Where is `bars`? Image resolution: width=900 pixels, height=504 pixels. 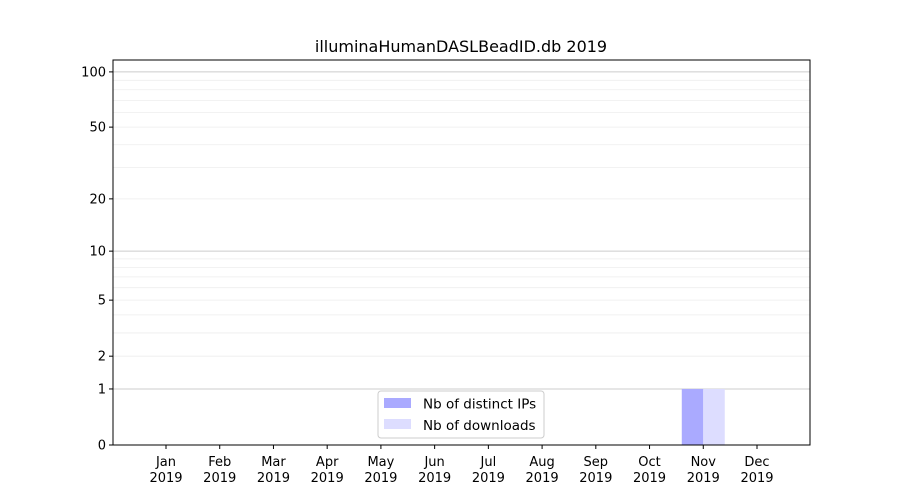 bars is located at coordinates (703, 416).